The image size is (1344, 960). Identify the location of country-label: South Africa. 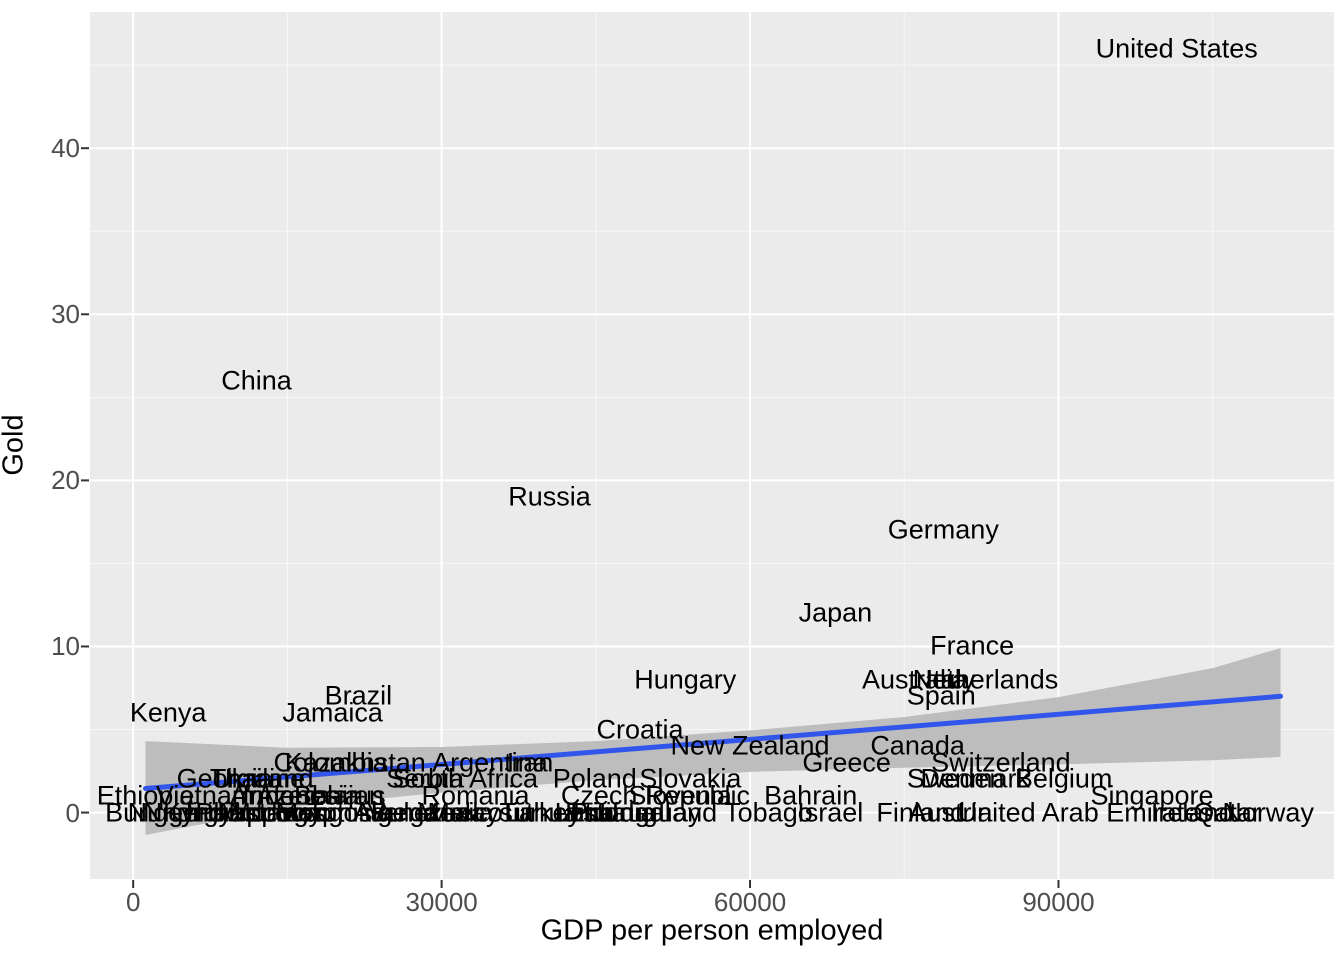
(465, 778).